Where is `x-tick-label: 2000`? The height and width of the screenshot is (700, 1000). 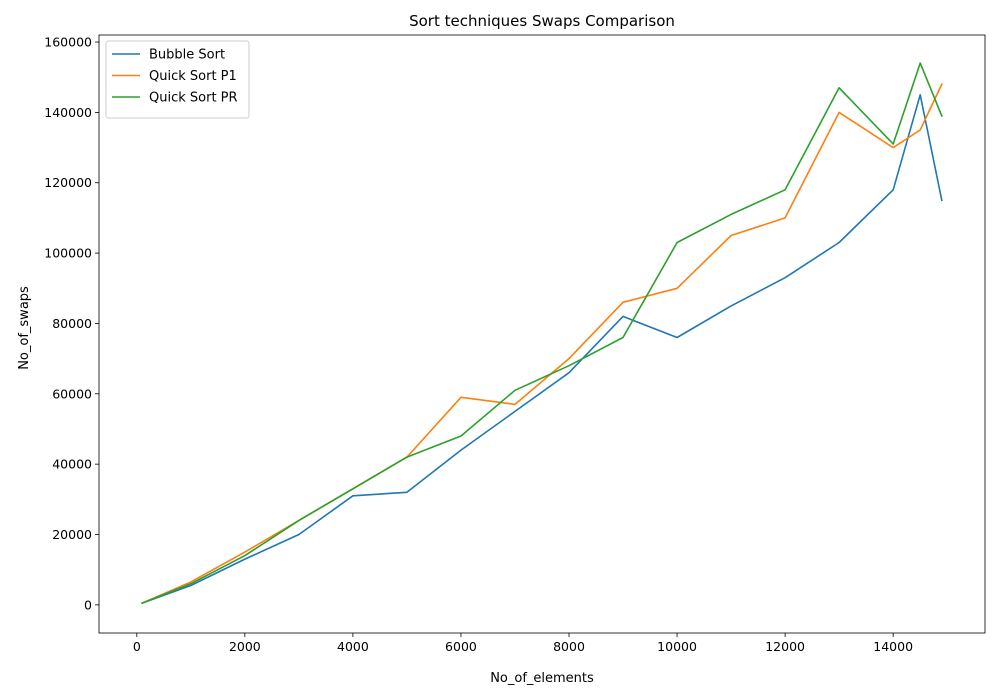
x-tick-label: 2000 is located at coordinates (245, 646).